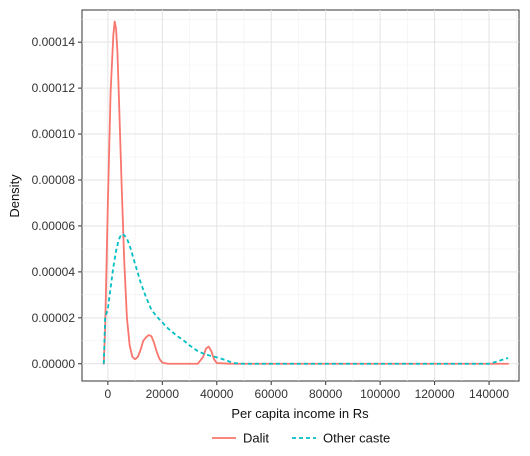 This screenshot has width=530, height=456. Describe the element at coordinates (54, 226) in the screenshot. I see `y-tick-label: 0.00006` at that location.